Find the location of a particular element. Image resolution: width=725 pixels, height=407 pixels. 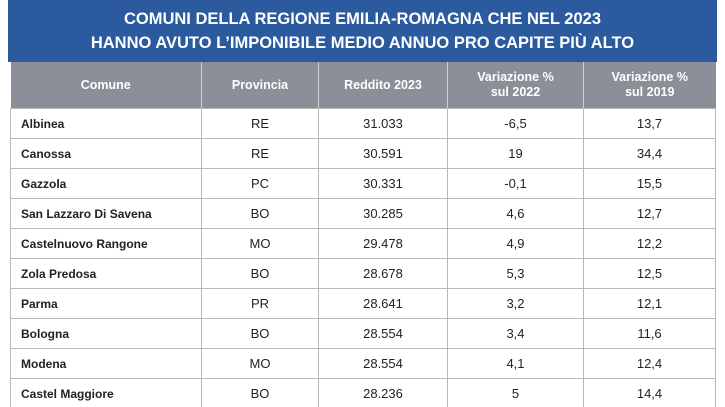

table-cell: Modena is located at coordinates (106, 363).